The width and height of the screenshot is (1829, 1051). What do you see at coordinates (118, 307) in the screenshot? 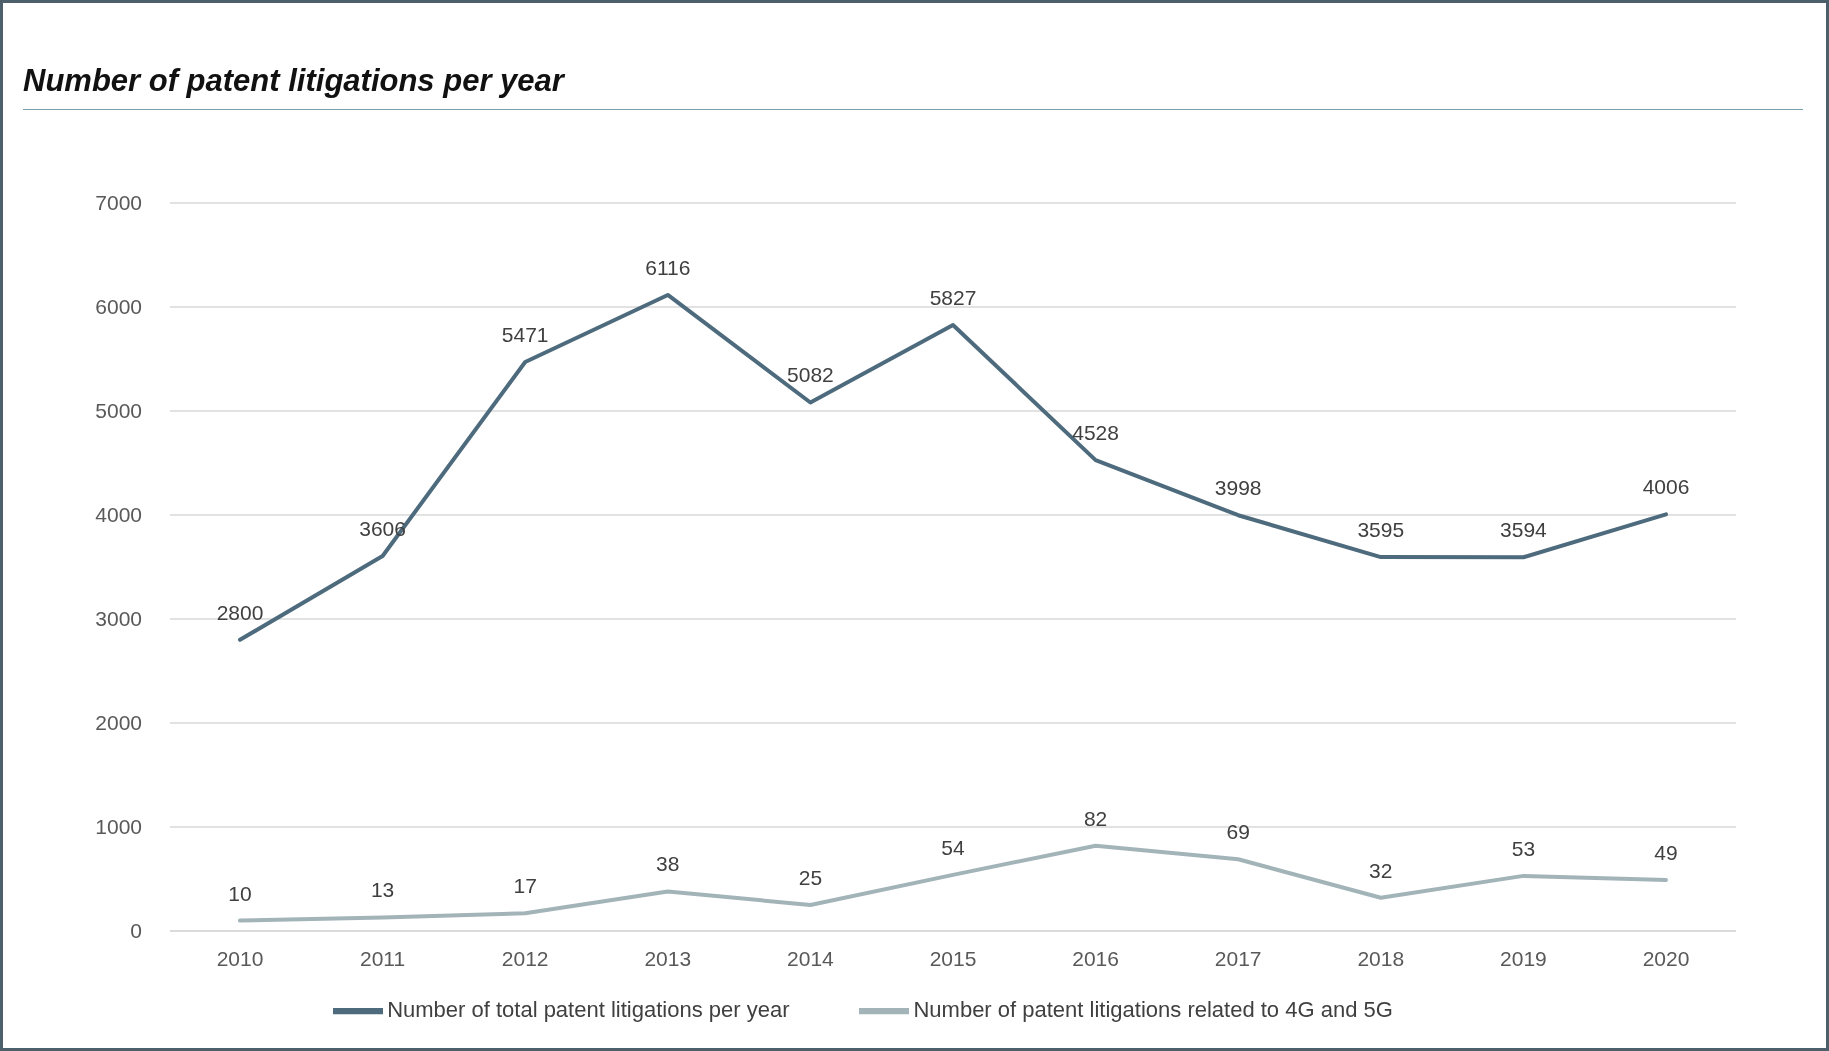
I see `y-tick-label: 6000` at bounding box center [118, 307].